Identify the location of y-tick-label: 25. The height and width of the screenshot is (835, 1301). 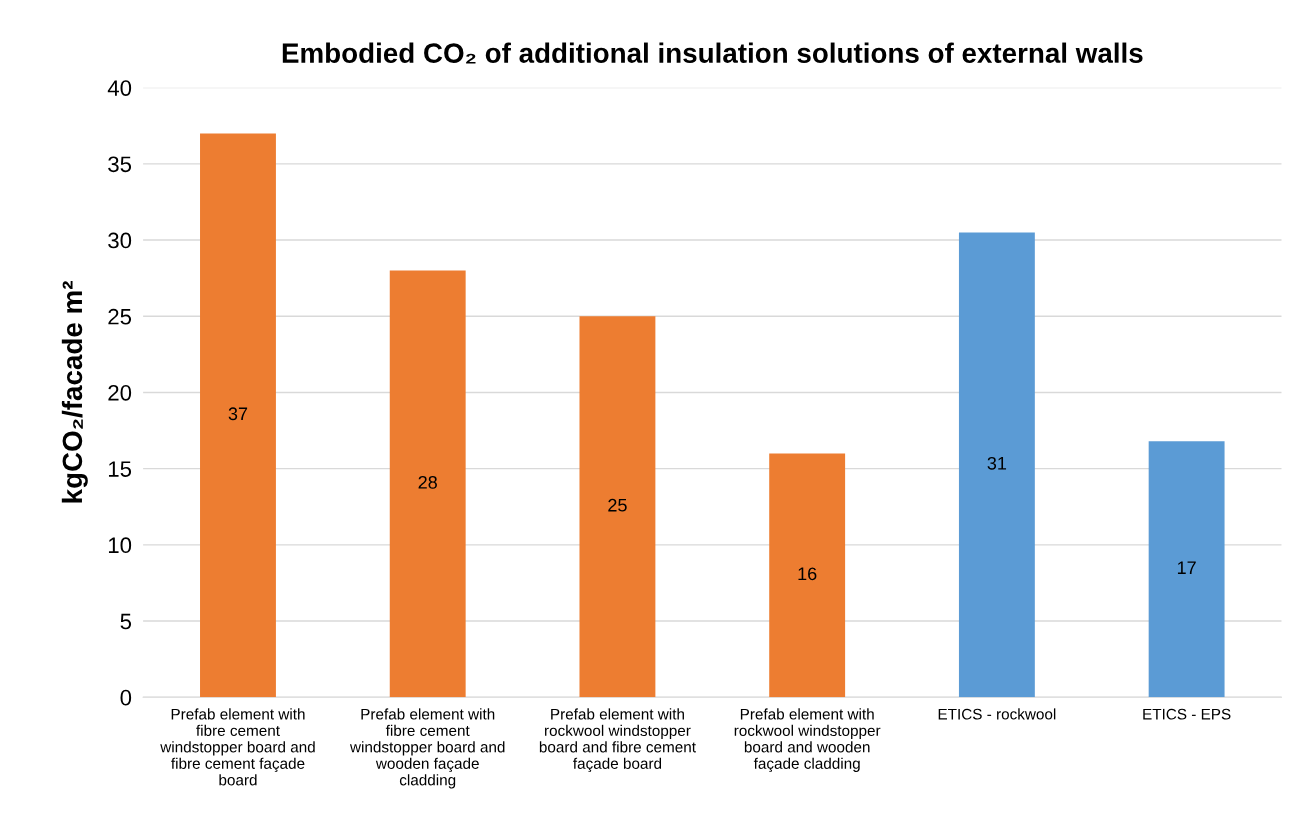
(120, 316).